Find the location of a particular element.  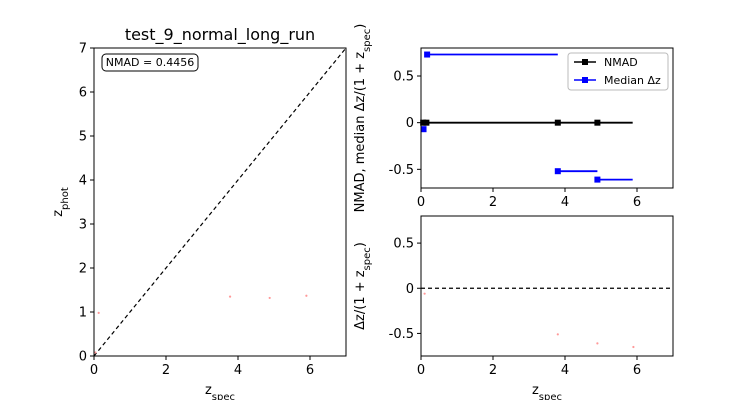

nmad-annotation-text: NMAD = 0.4456 is located at coordinates (150, 62).